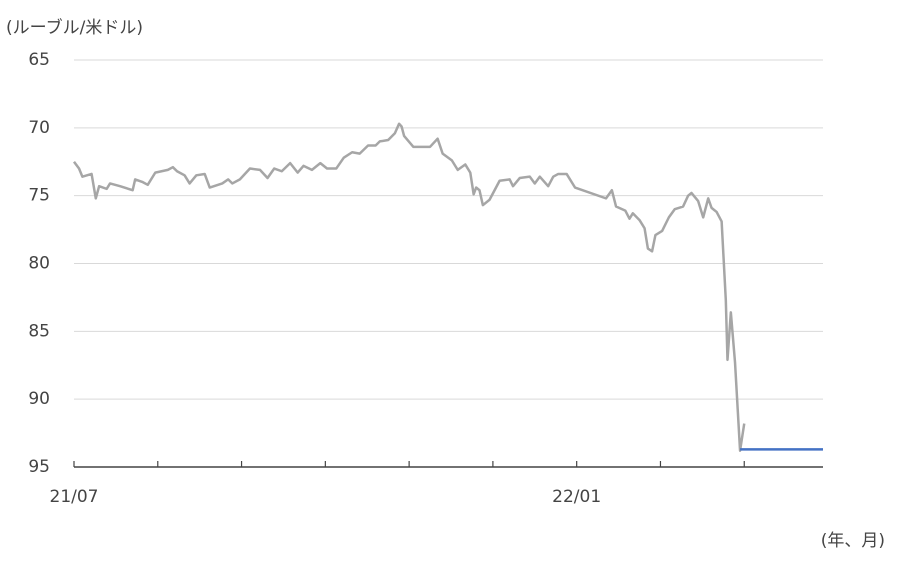  What do you see at coordinates (39, 60) in the screenshot?
I see `y-tick-label: 65` at bounding box center [39, 60].